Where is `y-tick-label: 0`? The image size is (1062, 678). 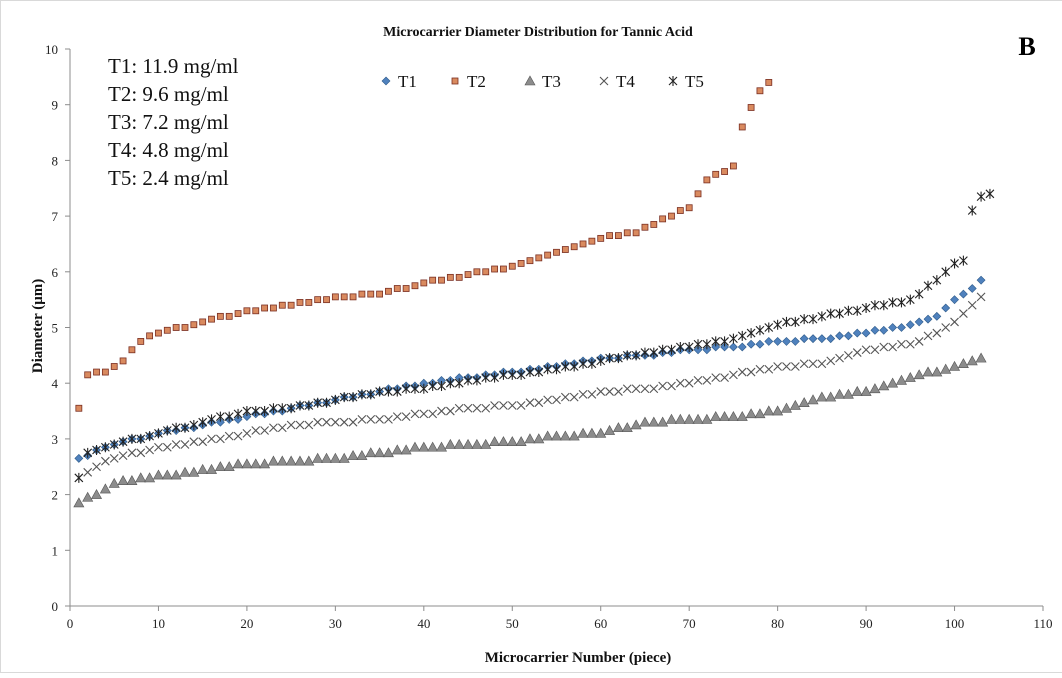
y-tick-label: 0 is located at coordinates (55, 606).